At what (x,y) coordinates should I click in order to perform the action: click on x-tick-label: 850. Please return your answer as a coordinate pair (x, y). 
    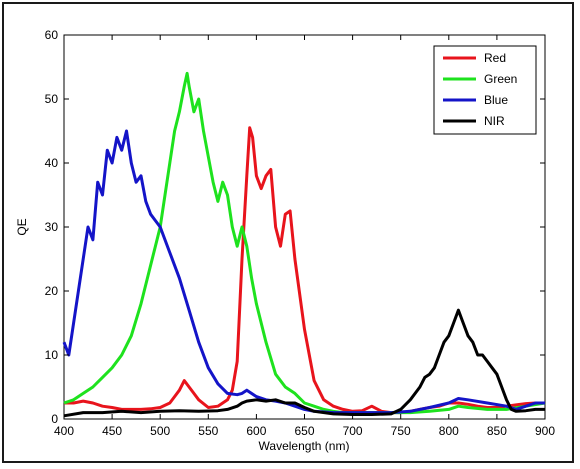
    Looking at the image, I should click on (497, 431).